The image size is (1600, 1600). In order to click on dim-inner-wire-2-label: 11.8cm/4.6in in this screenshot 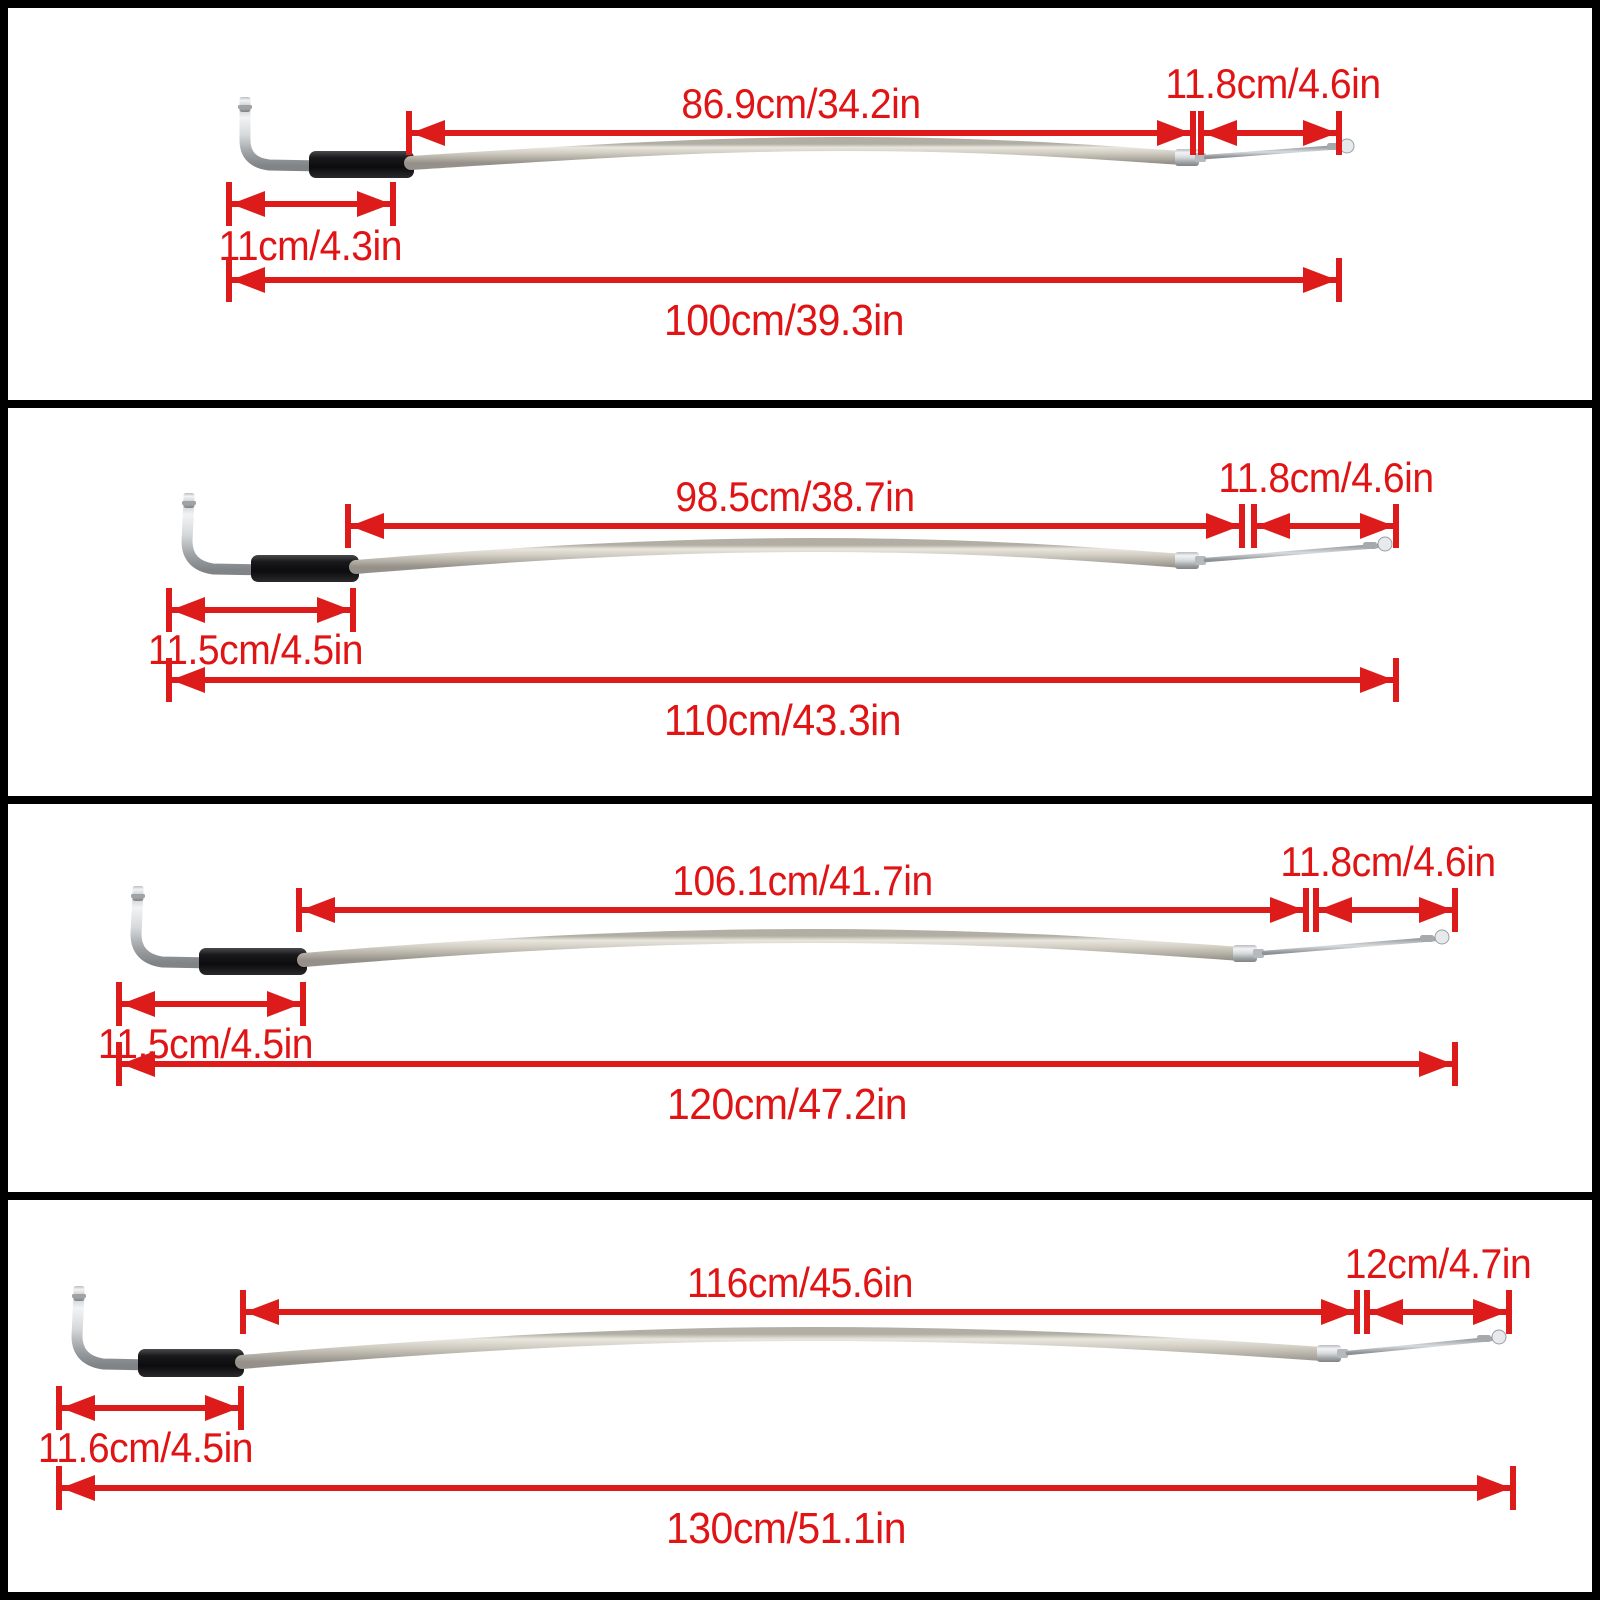, I will do `click(1326, 477)`.